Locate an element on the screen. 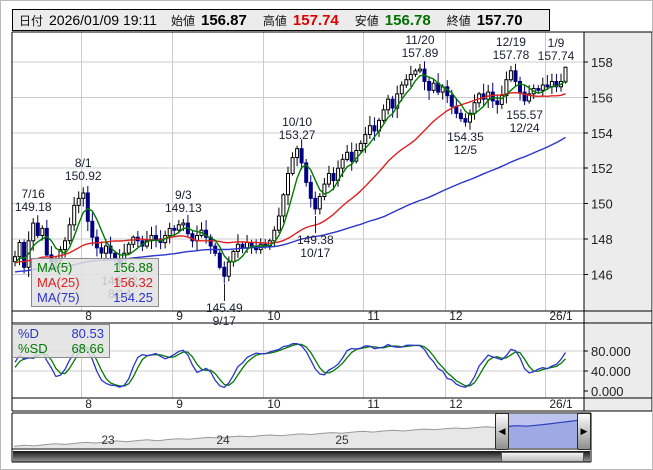 This screenshot has width=653, height=470. svg-text: 40.000 is located at coordinates (611, 371).